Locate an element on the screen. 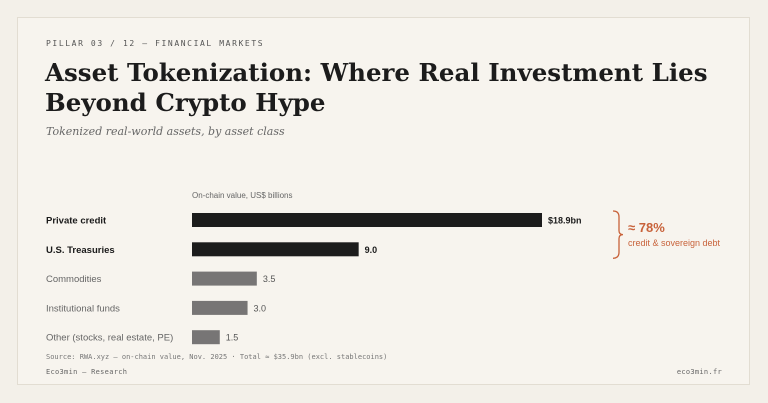  category-label: Institutional funds is located at coordinates (83, 308).